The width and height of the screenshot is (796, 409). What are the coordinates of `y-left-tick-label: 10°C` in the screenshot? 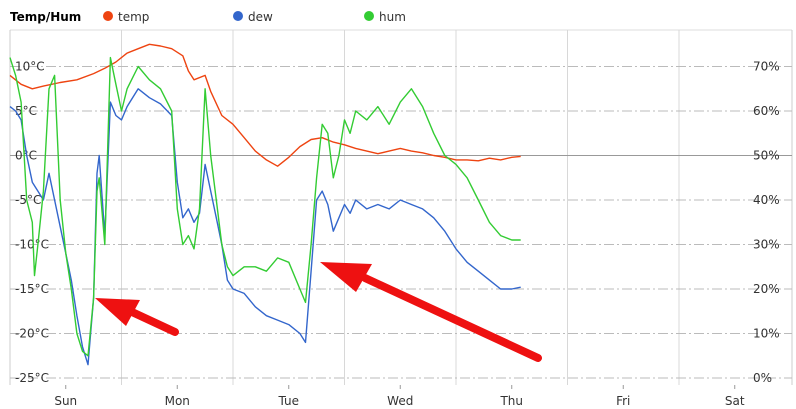 It's located at (30, 67).